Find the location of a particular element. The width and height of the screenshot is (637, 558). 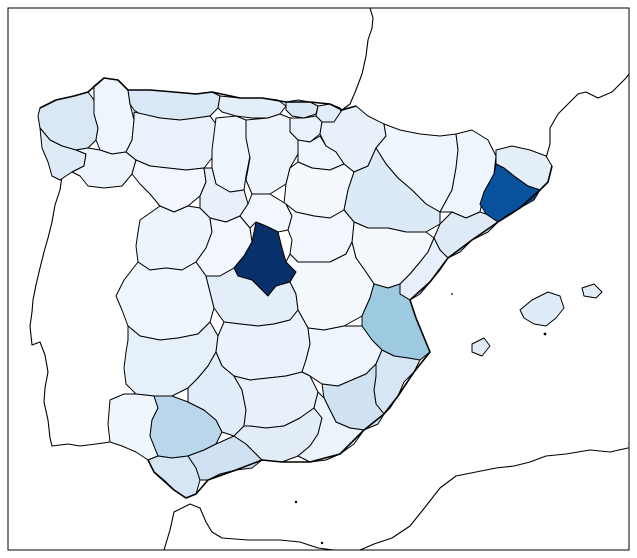

province-soria is located at coordinates (319, 190).